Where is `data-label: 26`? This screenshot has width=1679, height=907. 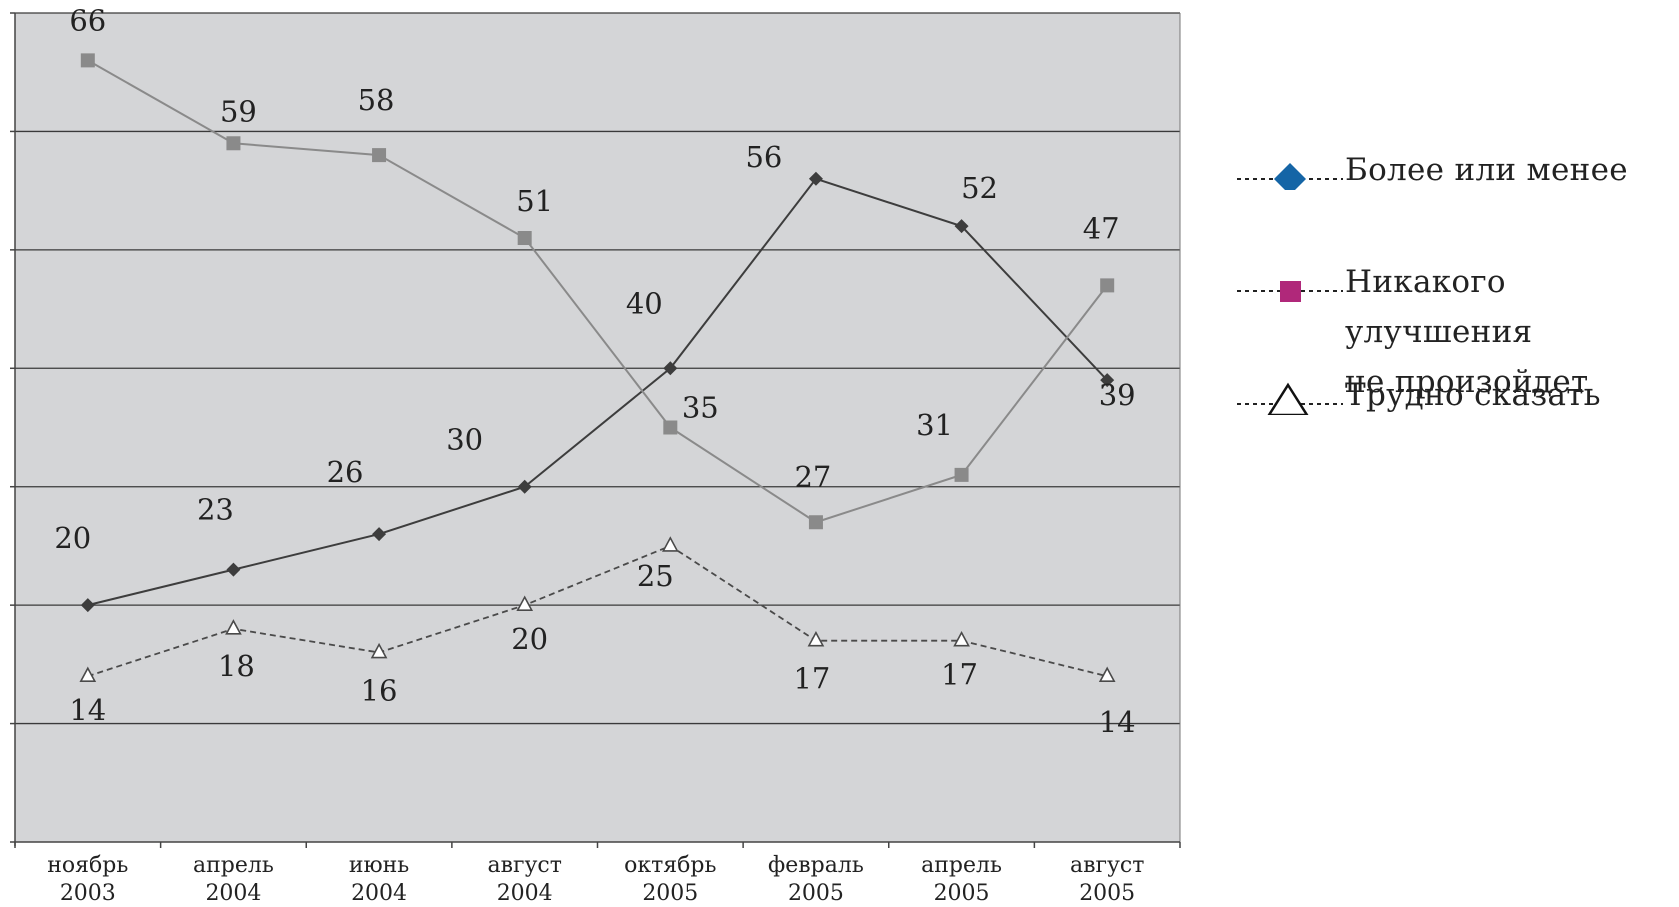 data-label: 26 is located at coordinates (345, 472).